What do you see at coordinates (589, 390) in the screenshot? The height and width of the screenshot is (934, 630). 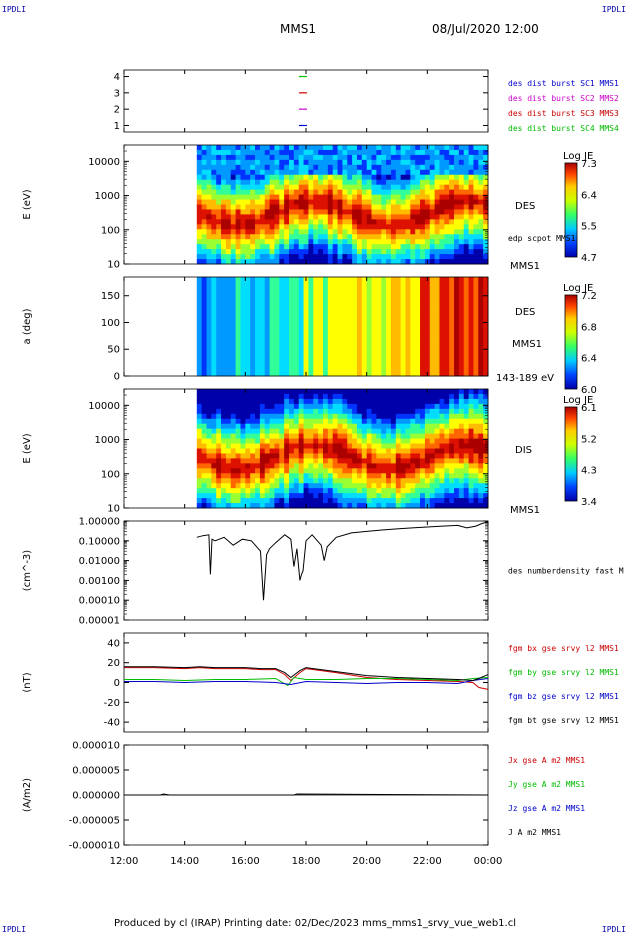 I see `colorbar-tick-label: 6.0` at bounding box center [589, 390].